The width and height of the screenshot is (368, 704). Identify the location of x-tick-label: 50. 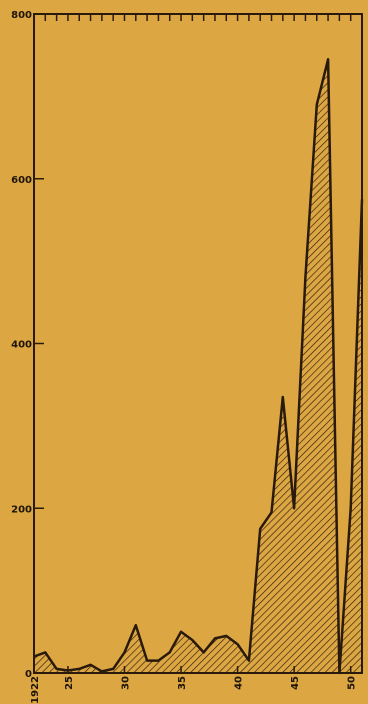
(352, 683).